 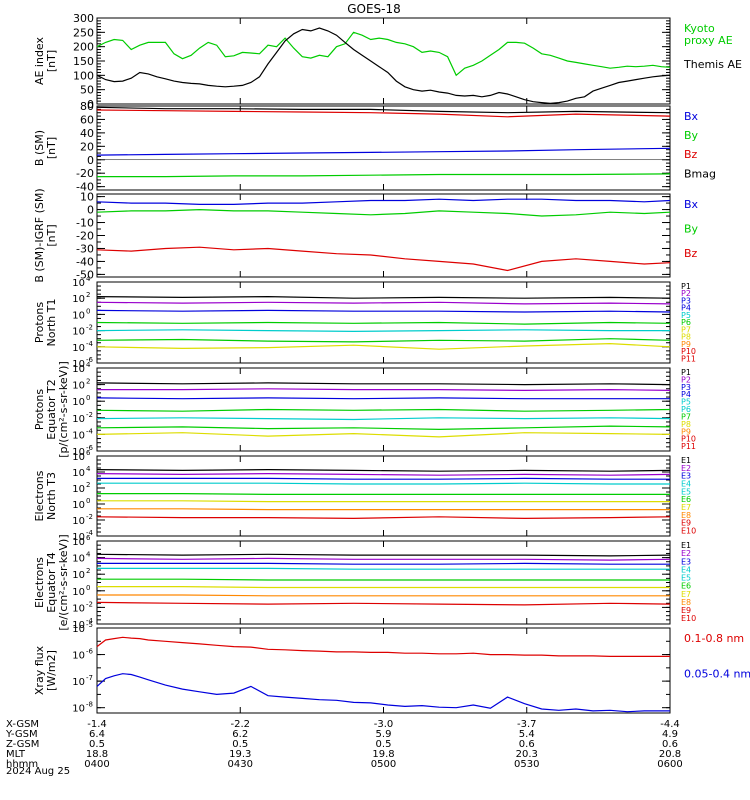 I want to click on y-axis-label: B (SM), so click(x=39, y=148).